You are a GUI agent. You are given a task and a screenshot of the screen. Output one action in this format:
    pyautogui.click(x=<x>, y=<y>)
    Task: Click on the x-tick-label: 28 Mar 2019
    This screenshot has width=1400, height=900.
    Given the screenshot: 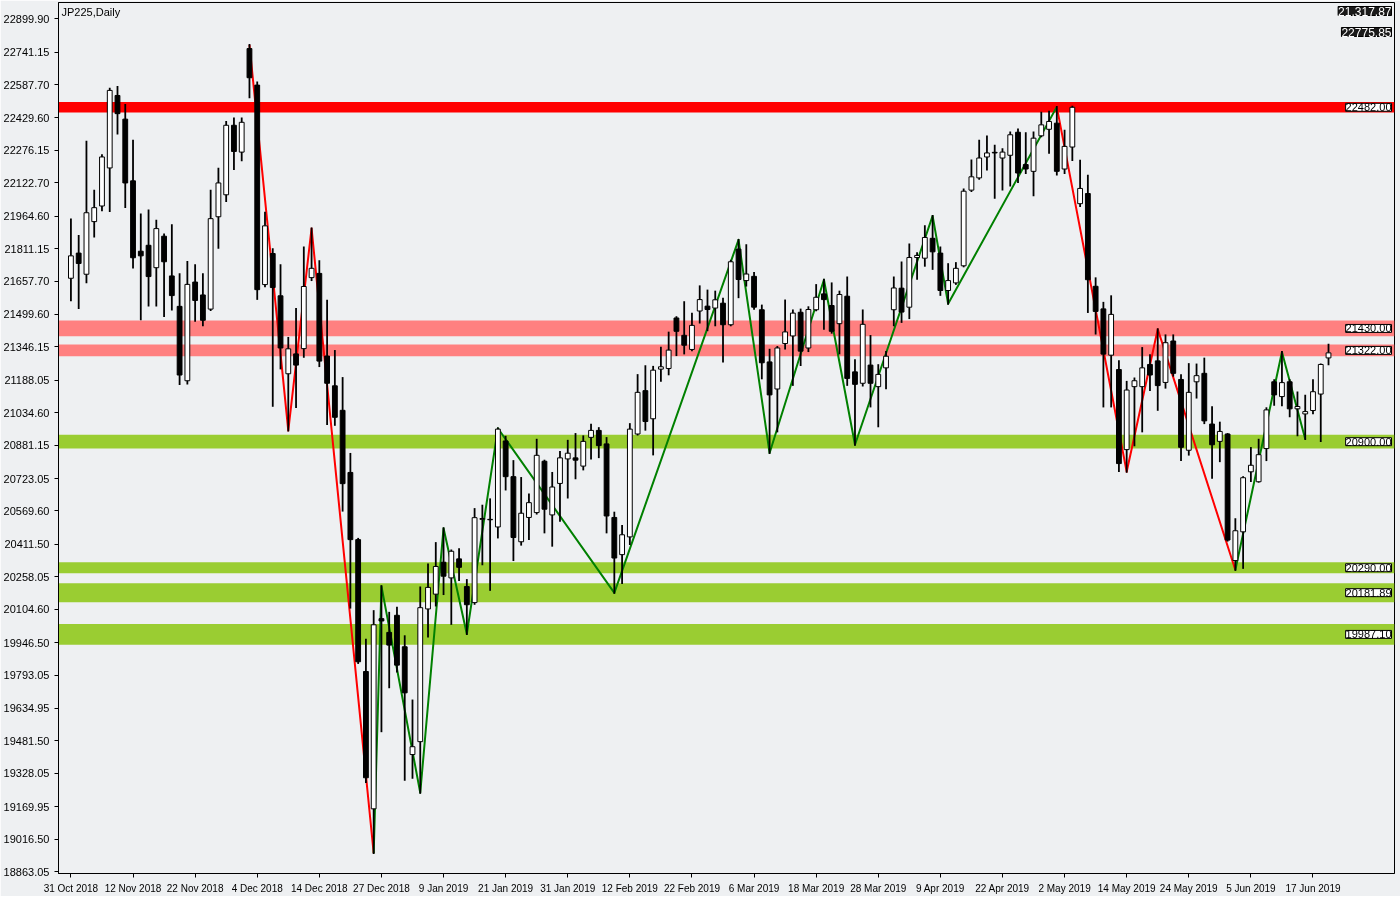 What is the action you would take?
    pyautogui.click(x=878, y=888)
    